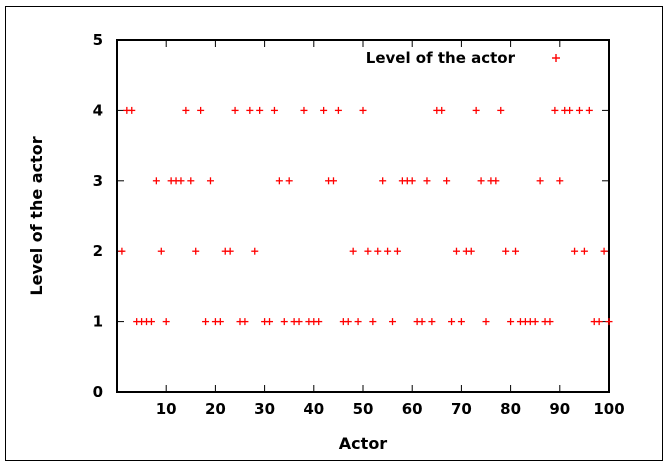  What do you see at coordinates (166, 409) in the screenshot?
I see `x-tick-label: 10` at bounding box center [166, 409].